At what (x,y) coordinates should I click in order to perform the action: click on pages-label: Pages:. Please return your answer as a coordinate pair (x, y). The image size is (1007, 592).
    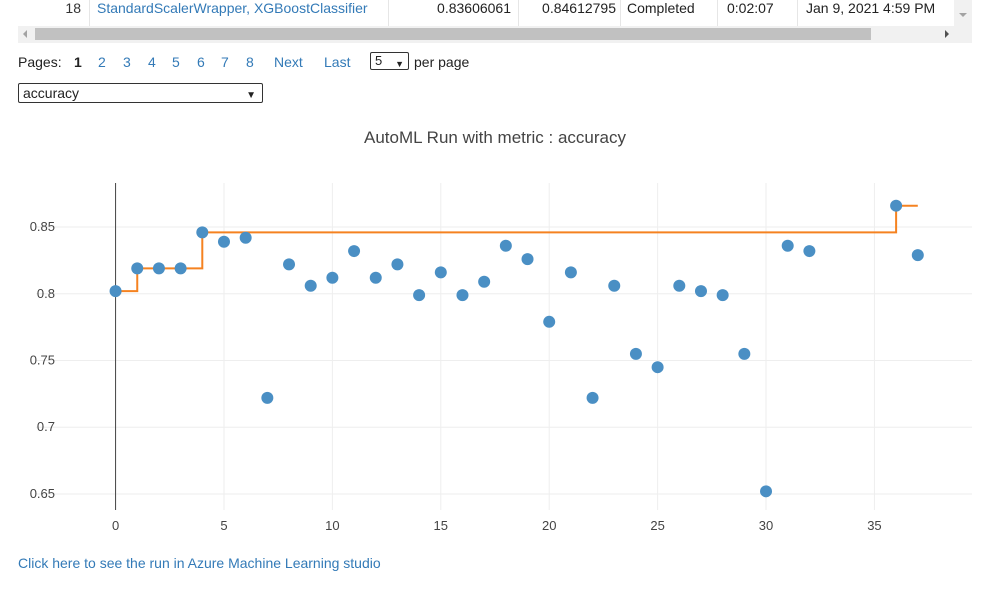
    Looking at the image, I should click on (40, 62).